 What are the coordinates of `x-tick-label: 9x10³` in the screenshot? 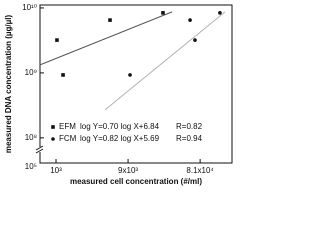 It's located at (128, 170).